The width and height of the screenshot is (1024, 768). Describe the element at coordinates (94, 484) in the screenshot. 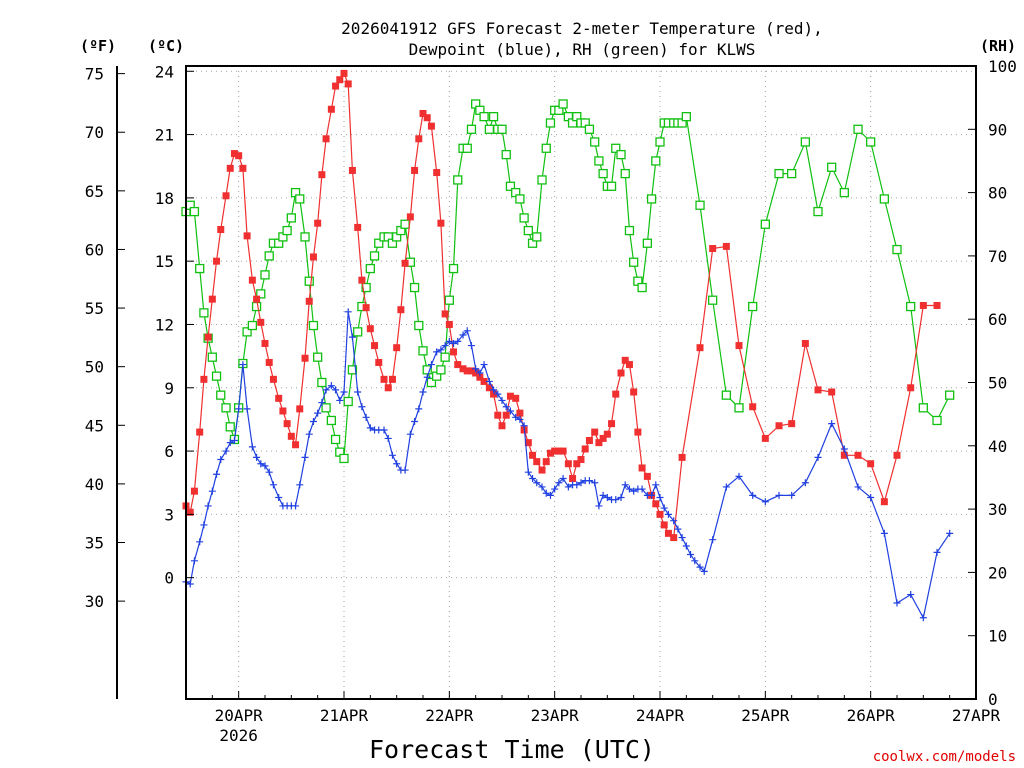

I see `fahrenheit-tick-label: 40` at that location.